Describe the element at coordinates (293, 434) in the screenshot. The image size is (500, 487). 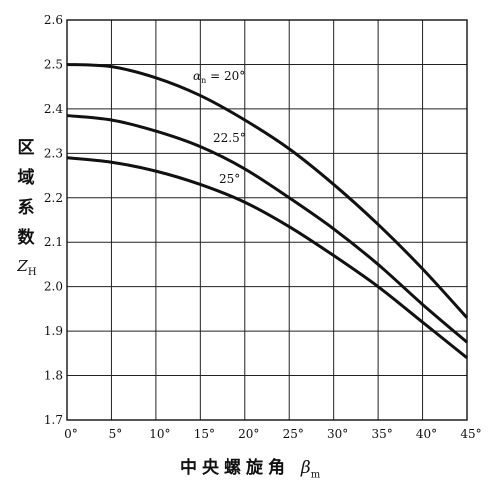
I see `x-tick-label: 25°` at that location.